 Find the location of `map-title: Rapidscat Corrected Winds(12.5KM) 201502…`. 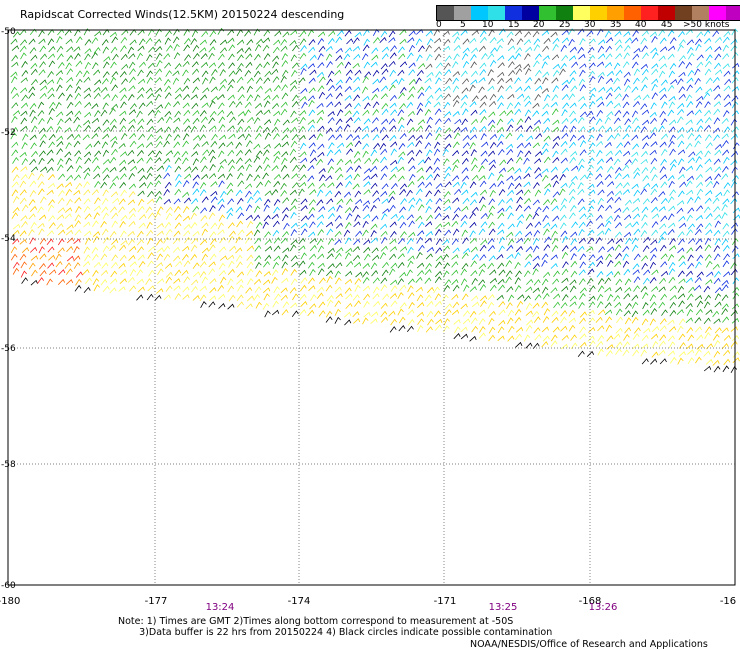

map-title: Rapidscat Corrected Winds(12.5KM) 201502… is located at coordinates (182, 14).